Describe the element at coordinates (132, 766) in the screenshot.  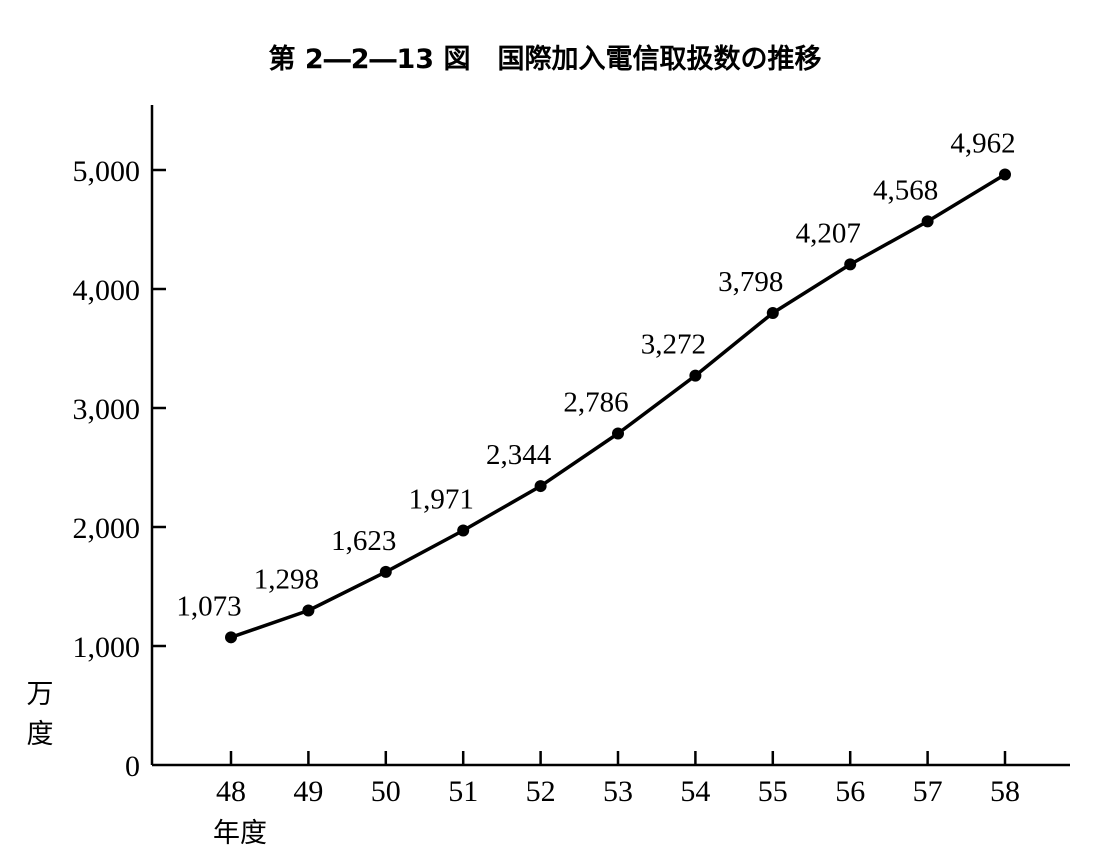
I see `y-tick-label: 0` at that location.